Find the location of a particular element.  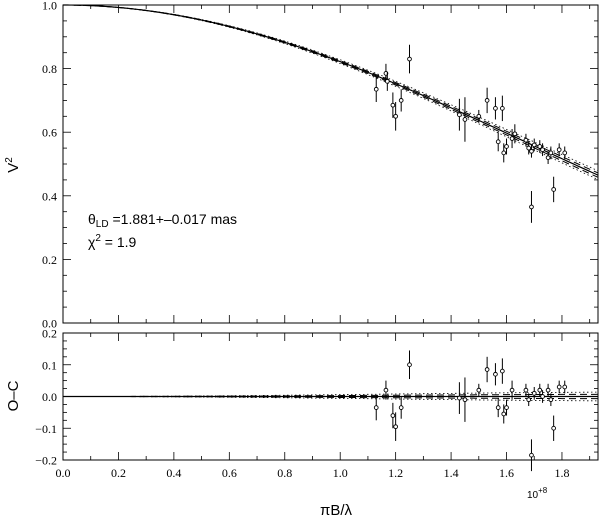

x-tick-label: 1.2 is located at coordinates (395, 473).